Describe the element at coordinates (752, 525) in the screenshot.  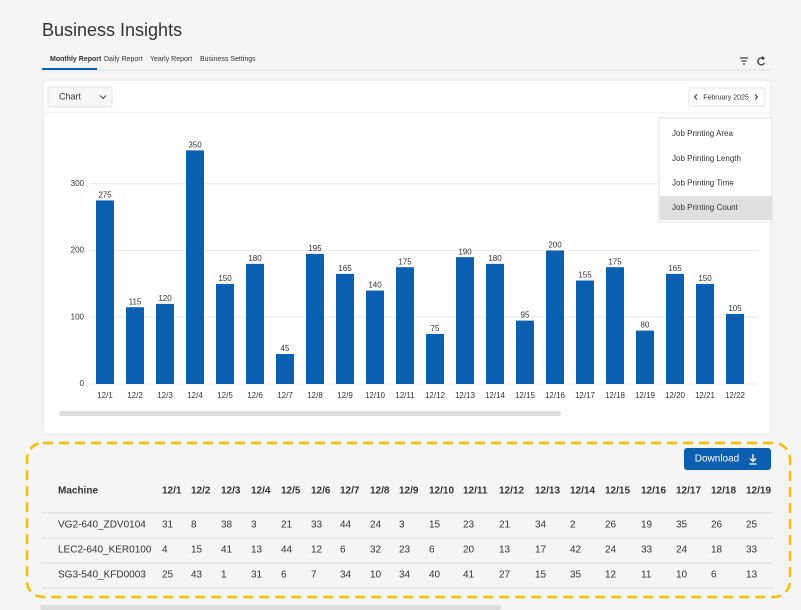
I see `table-cell: 25` at that location.